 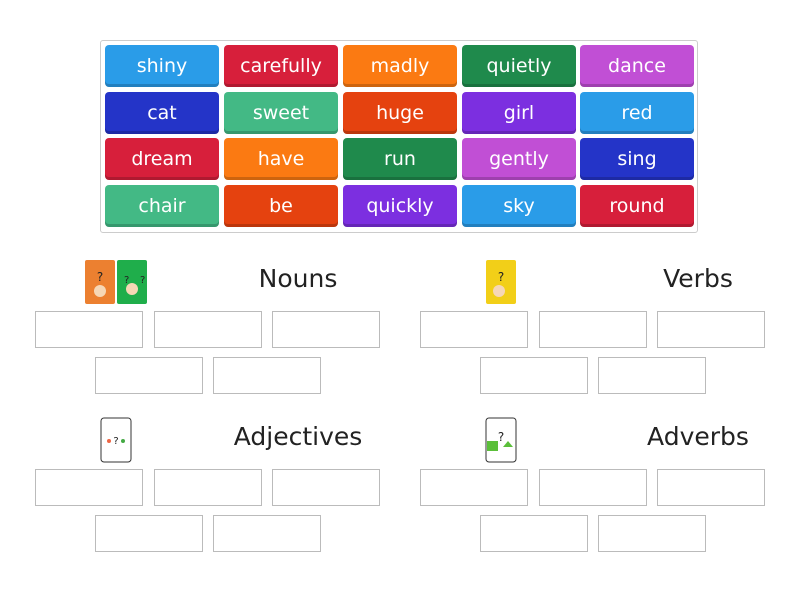 I want to click on word-tile: sky, so click(x=519, y=206).